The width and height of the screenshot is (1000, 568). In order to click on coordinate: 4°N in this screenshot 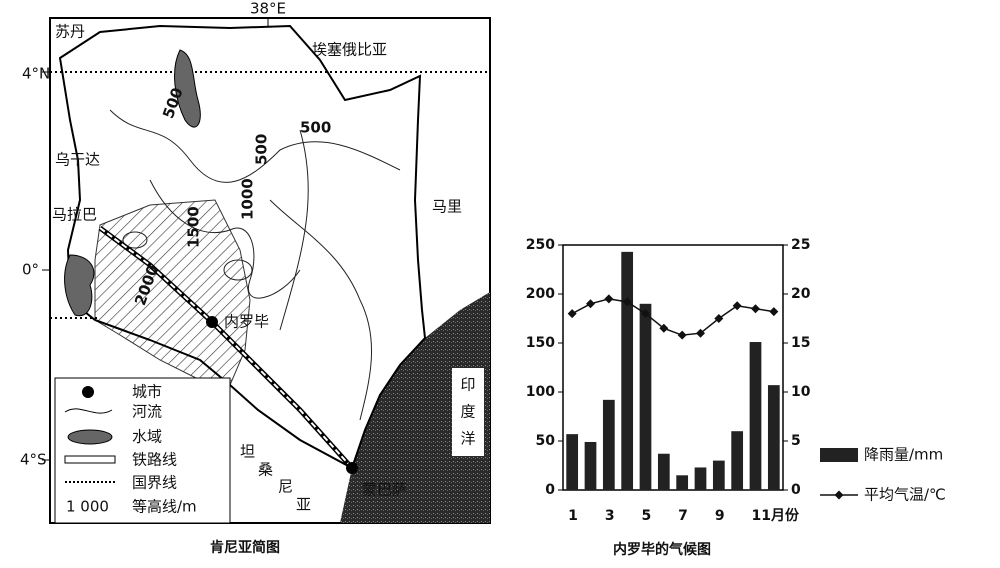, I will do `click(36, 74)`.